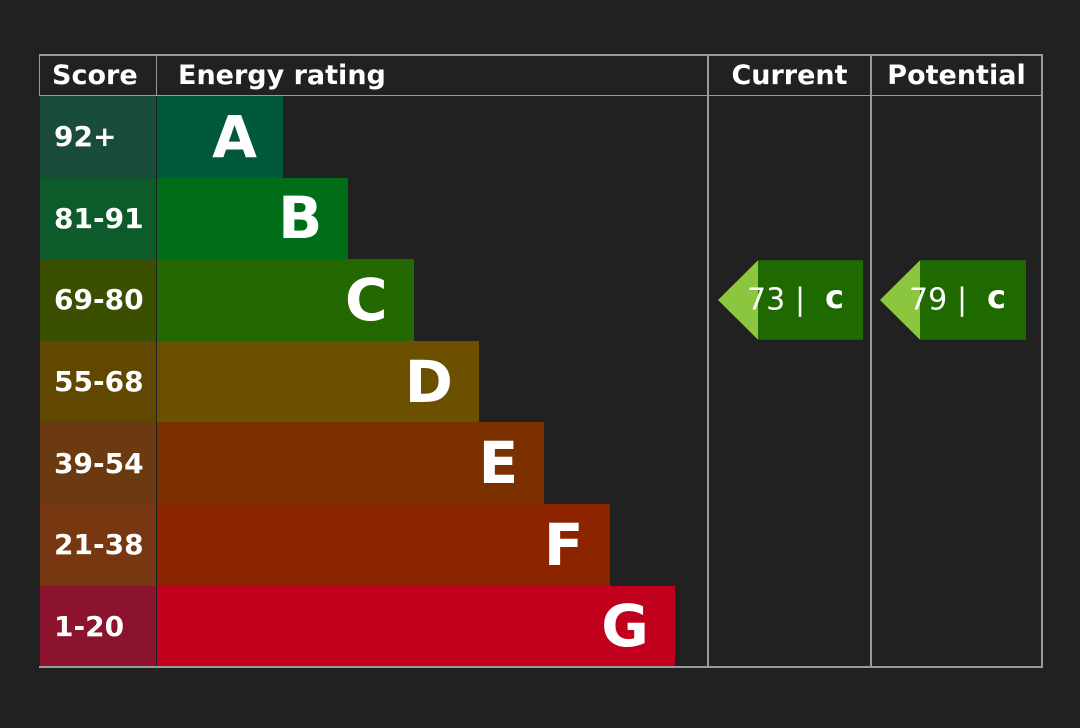 This screenshot has height=728, width=1080. I want to click on score-cell: 1-20, so click(98, 626).